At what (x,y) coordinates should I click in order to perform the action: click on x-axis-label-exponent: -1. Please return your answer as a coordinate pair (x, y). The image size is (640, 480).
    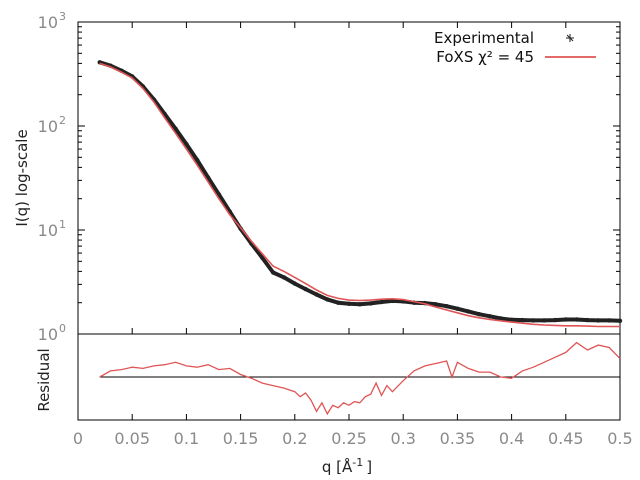
    Looking at the image, I should click on (357, 462).